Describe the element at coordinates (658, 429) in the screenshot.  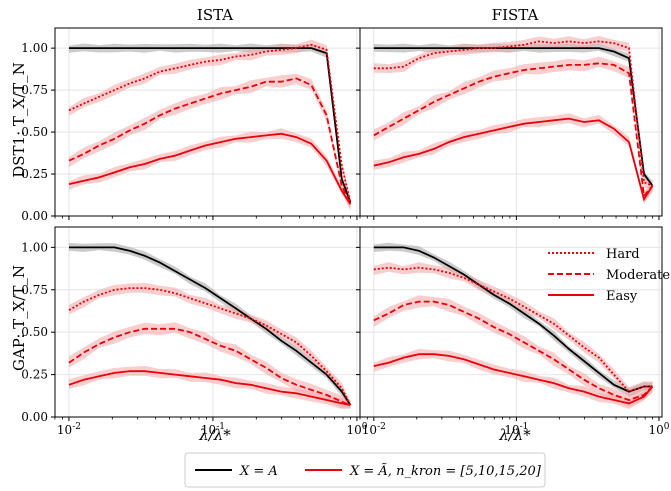
I see `xtick-label: 10⁰` at that location.